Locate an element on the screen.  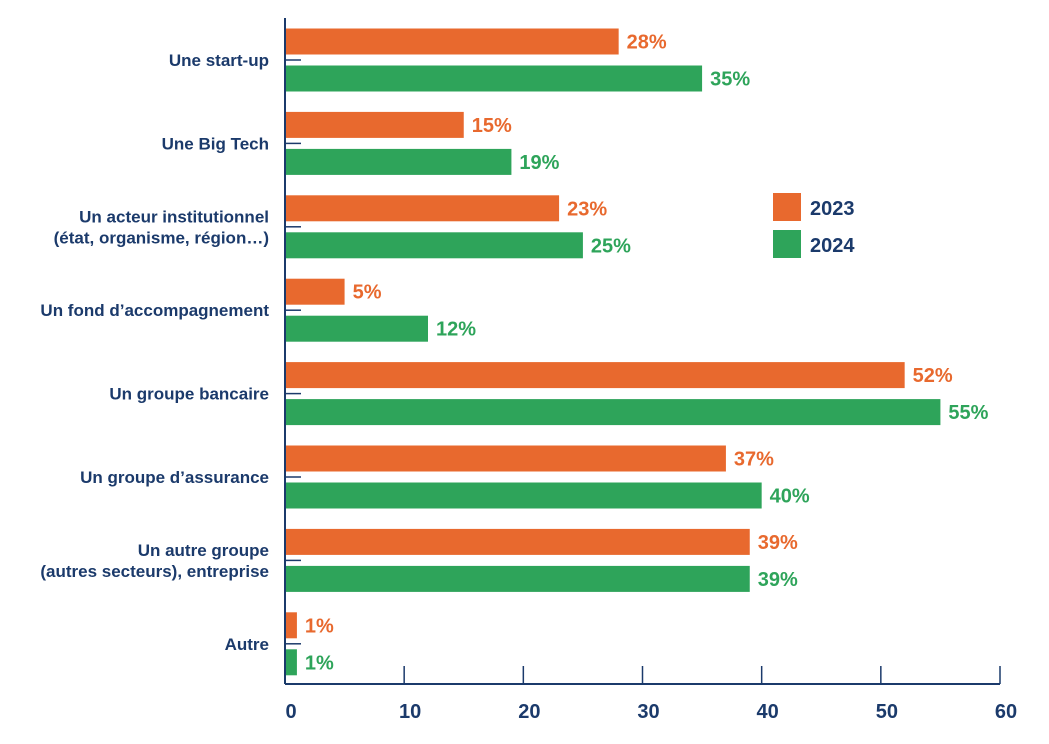
category-label-5: Un groupe d’assurance is located at coordinates (174, 477).